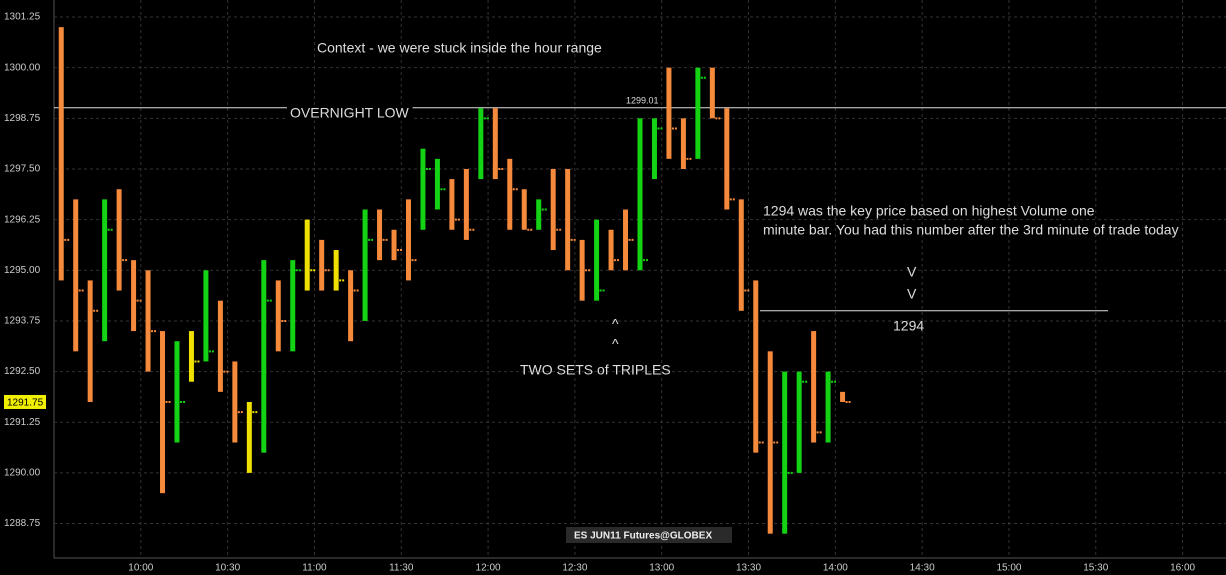 The width and height of the screenshot is (1226, 575). Describe the element at coordinates (661, 568) in the screenshot. I see `x-tick-label: 13:00` at that location.